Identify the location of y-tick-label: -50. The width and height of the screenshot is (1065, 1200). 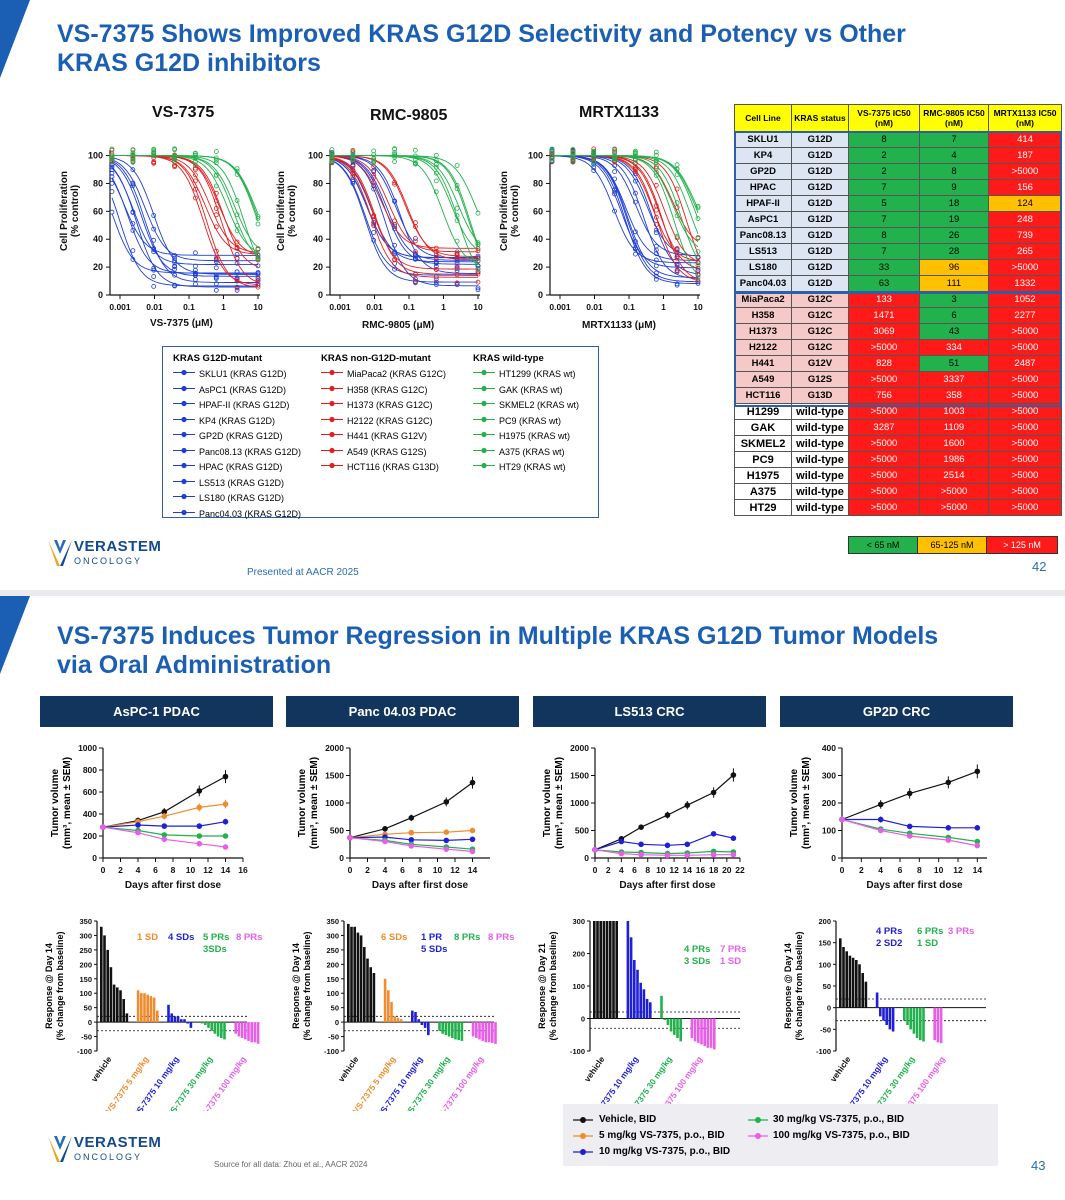
(86, 1037).